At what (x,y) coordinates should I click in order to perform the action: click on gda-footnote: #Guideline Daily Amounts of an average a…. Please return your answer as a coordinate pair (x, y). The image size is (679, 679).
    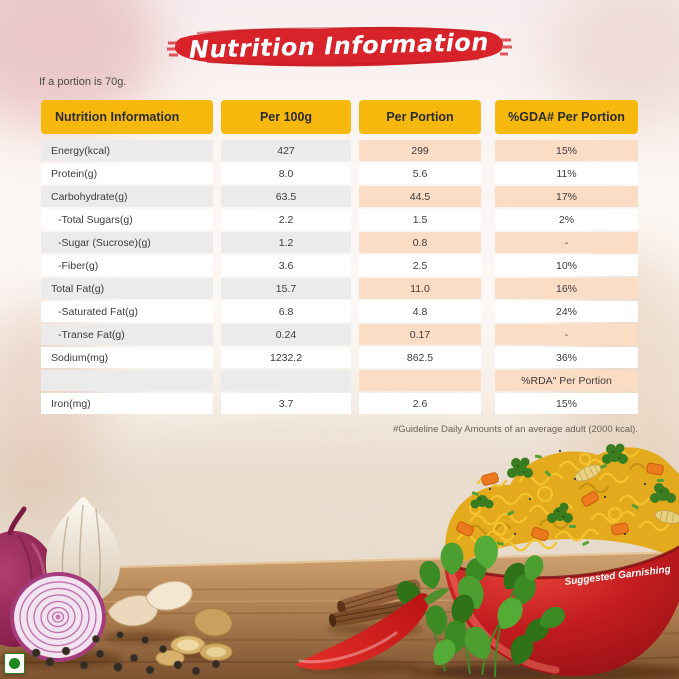
    Looking at the image, I should click on (515, 429).